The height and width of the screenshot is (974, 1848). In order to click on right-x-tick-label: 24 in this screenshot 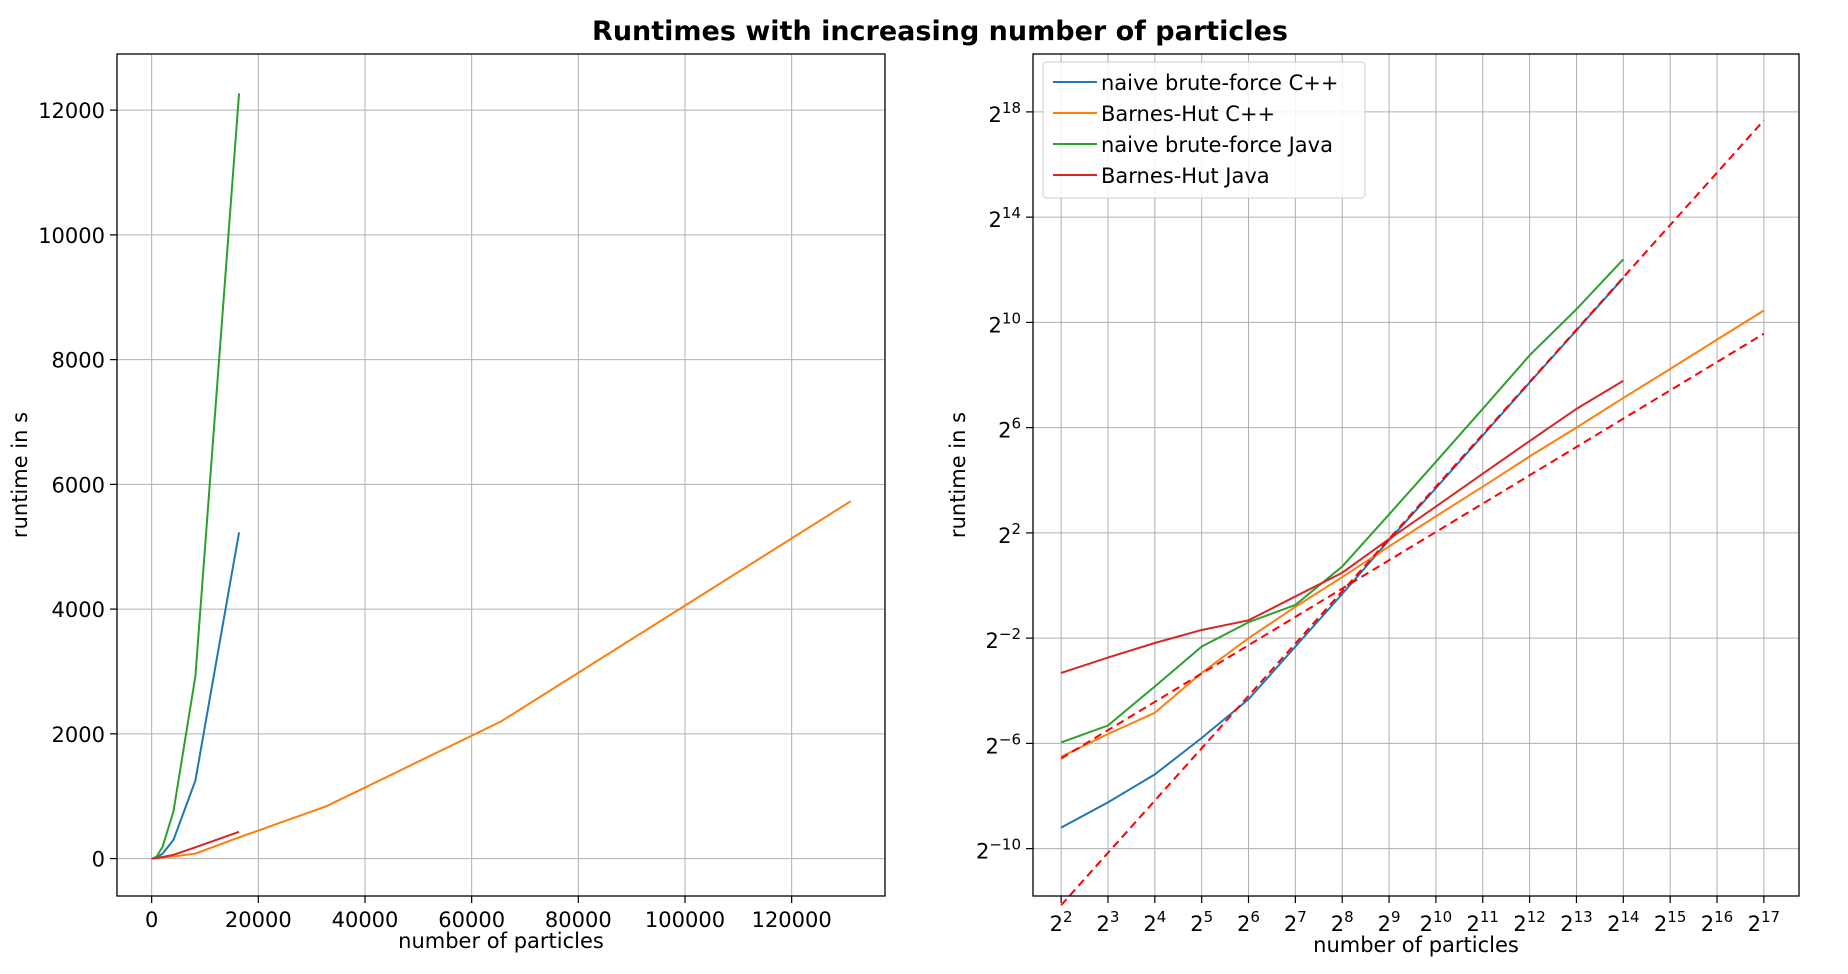, I will do `click(1154, 922)`.